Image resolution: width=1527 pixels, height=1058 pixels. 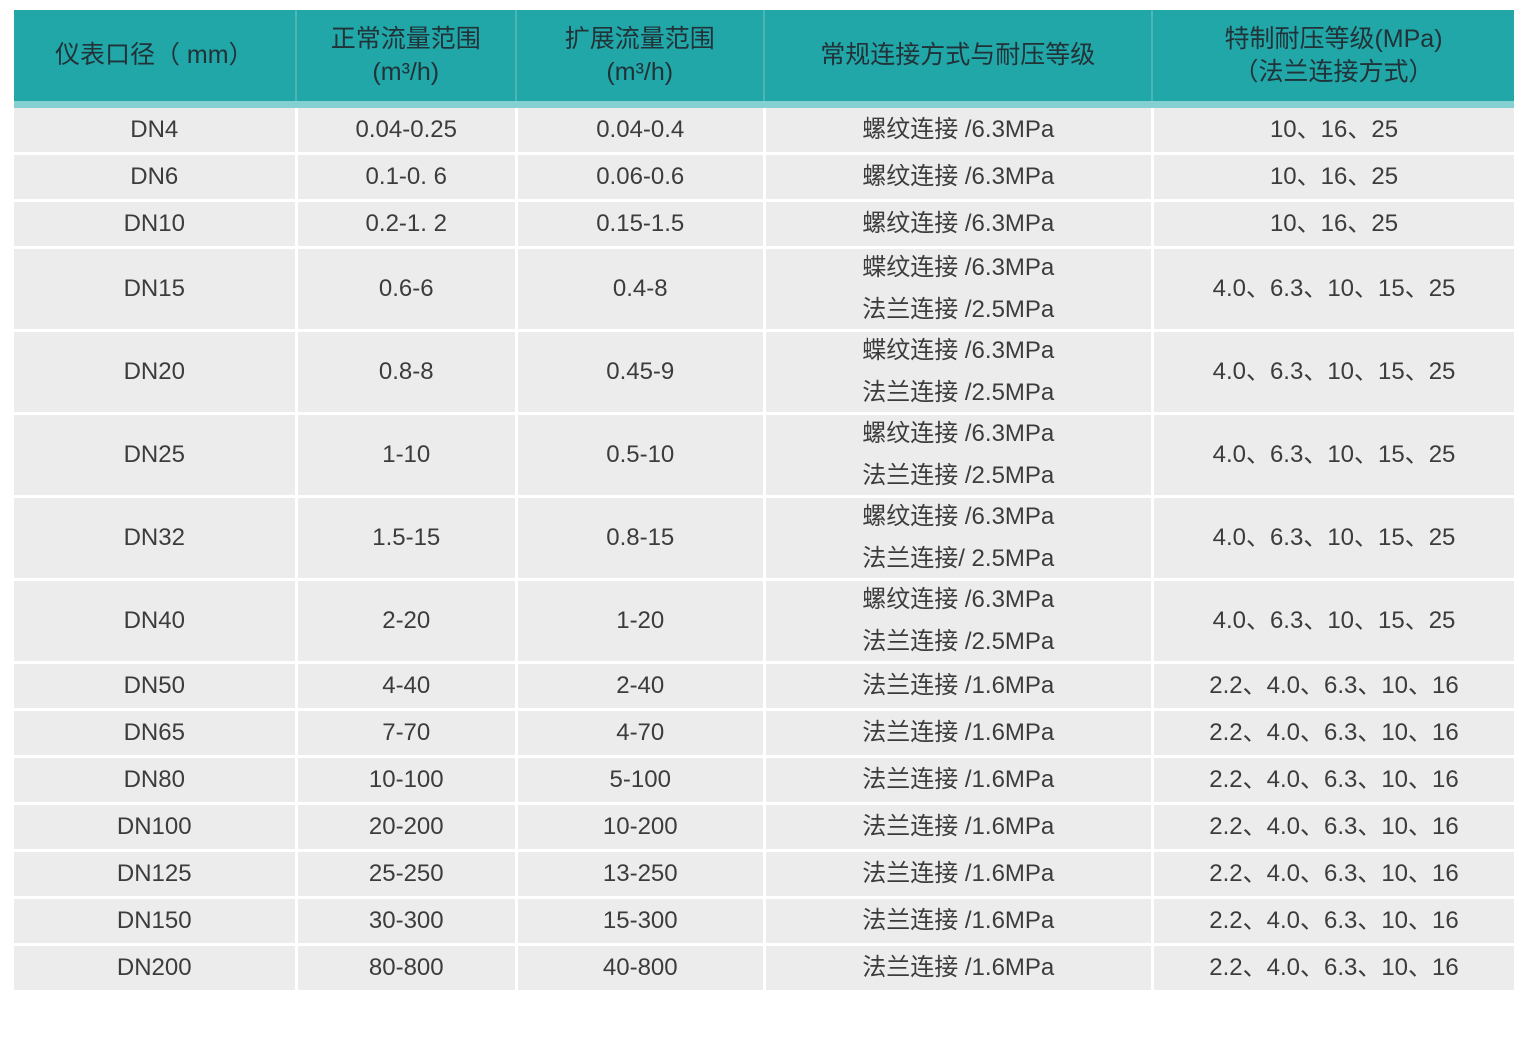 I want to click on header-title: 仪表口径（ mm）, so click(x=154, y=55).